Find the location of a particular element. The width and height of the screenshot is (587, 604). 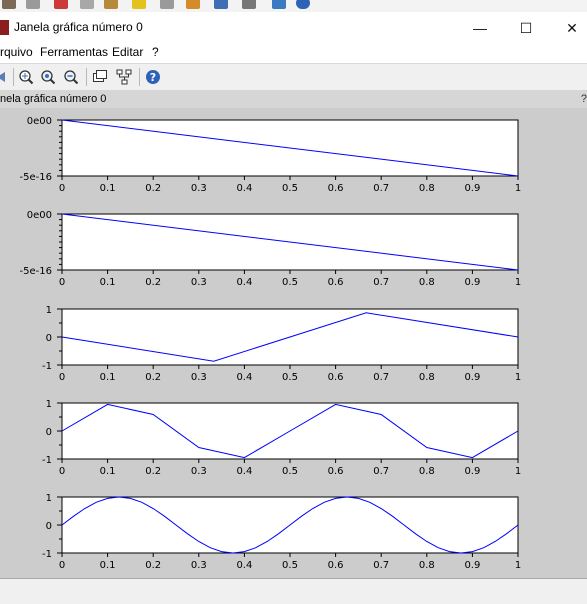

graphic-help-glyph: ? is located at coordinates (583, 99).